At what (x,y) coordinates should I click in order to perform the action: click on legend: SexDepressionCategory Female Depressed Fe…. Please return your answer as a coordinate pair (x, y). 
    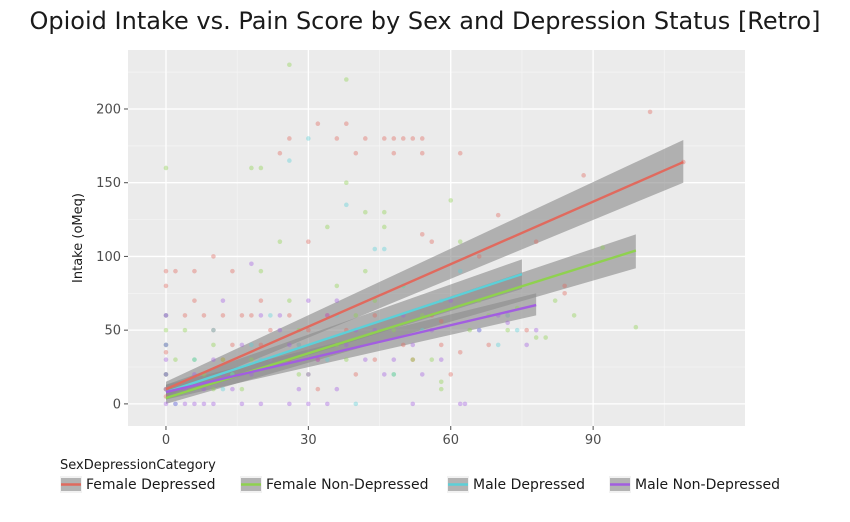
    Looking at the image, I should click on (420, 475).